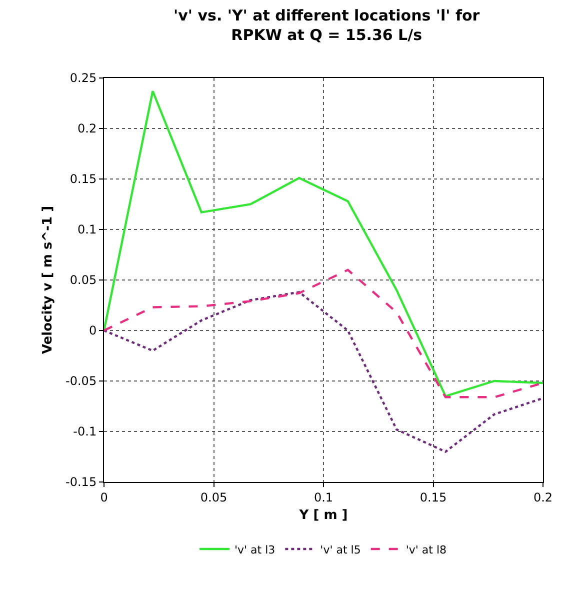  Describe the element at coordinates (92, 331) in the screenshot. I see `y-tick-label: 0` at that location.